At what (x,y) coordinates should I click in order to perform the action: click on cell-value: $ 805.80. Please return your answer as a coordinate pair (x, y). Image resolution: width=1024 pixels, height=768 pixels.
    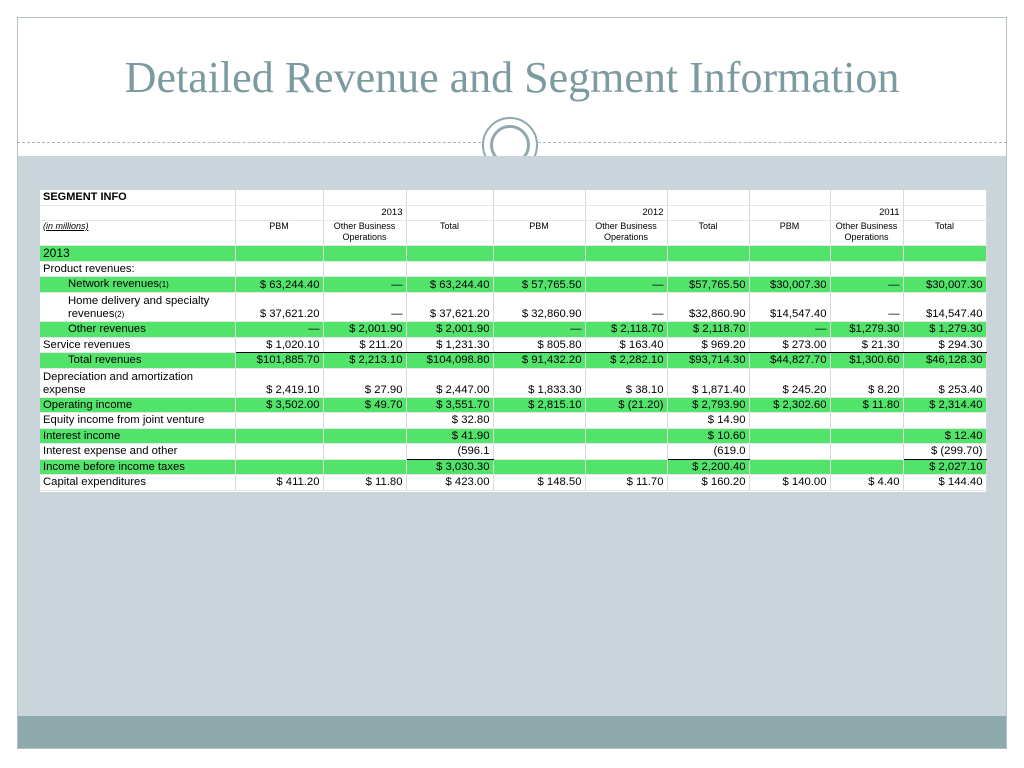
    Looking at the image, I should click on (539, 345).